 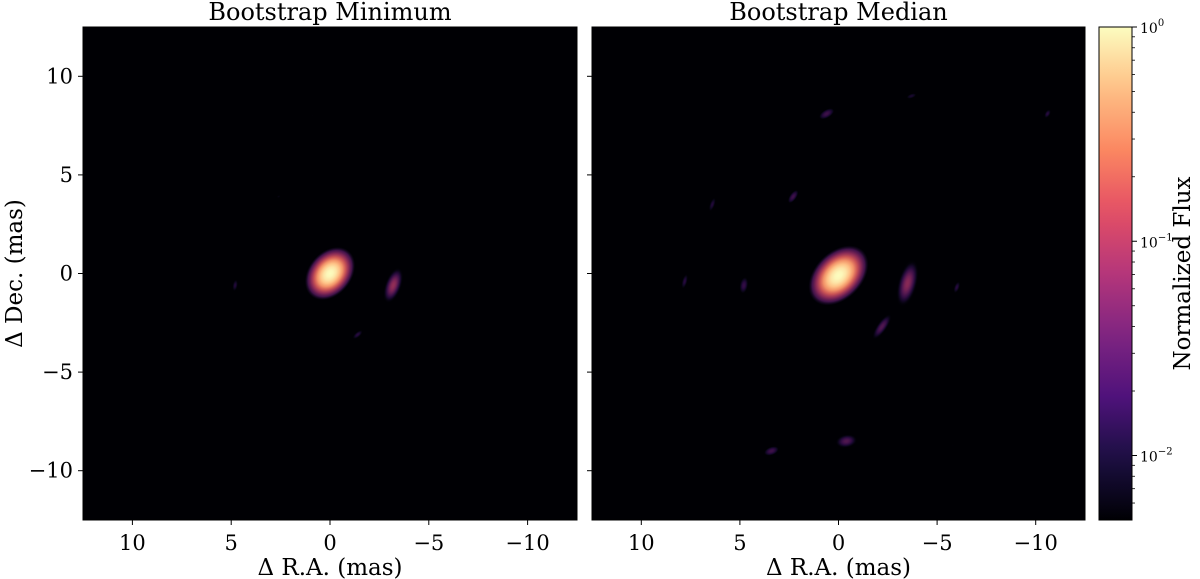 I want to click on colorbar-tick-label: 10⁻², so click(x=1156, y=456).